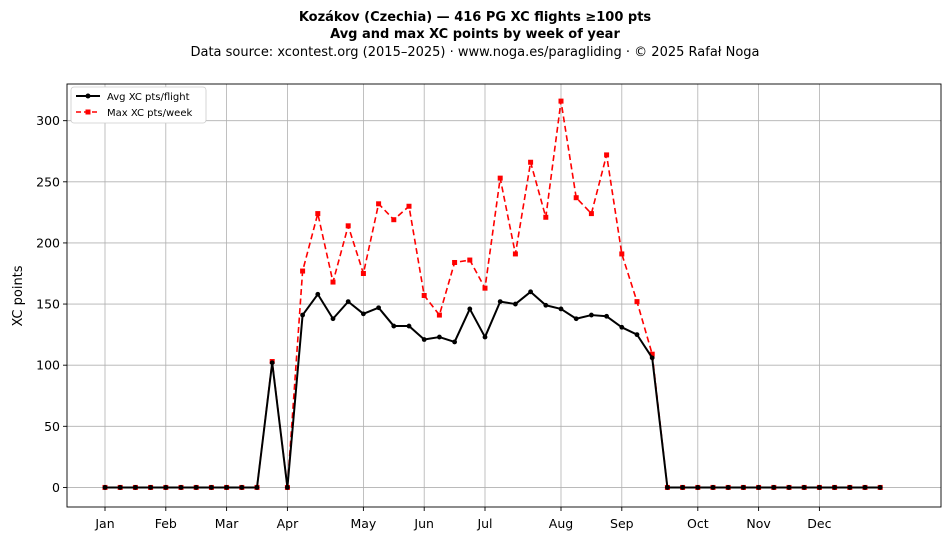 The height and width of the screenshot is (539, 950). Describe the element at coordinates (819, 523) in the screenshot. I see `x-tick-label: Dec` at that location.